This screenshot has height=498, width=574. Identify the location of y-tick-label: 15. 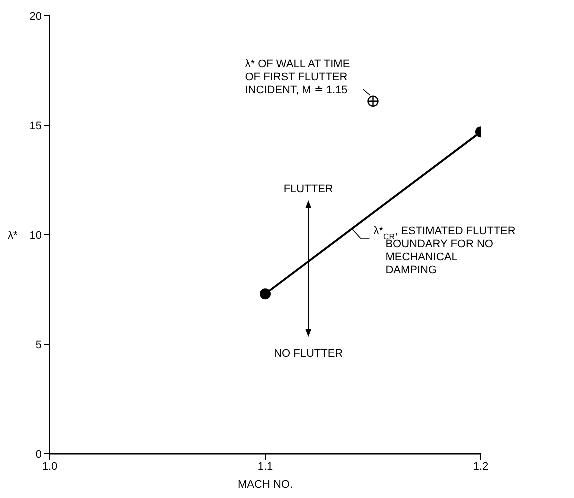
(36, 126).